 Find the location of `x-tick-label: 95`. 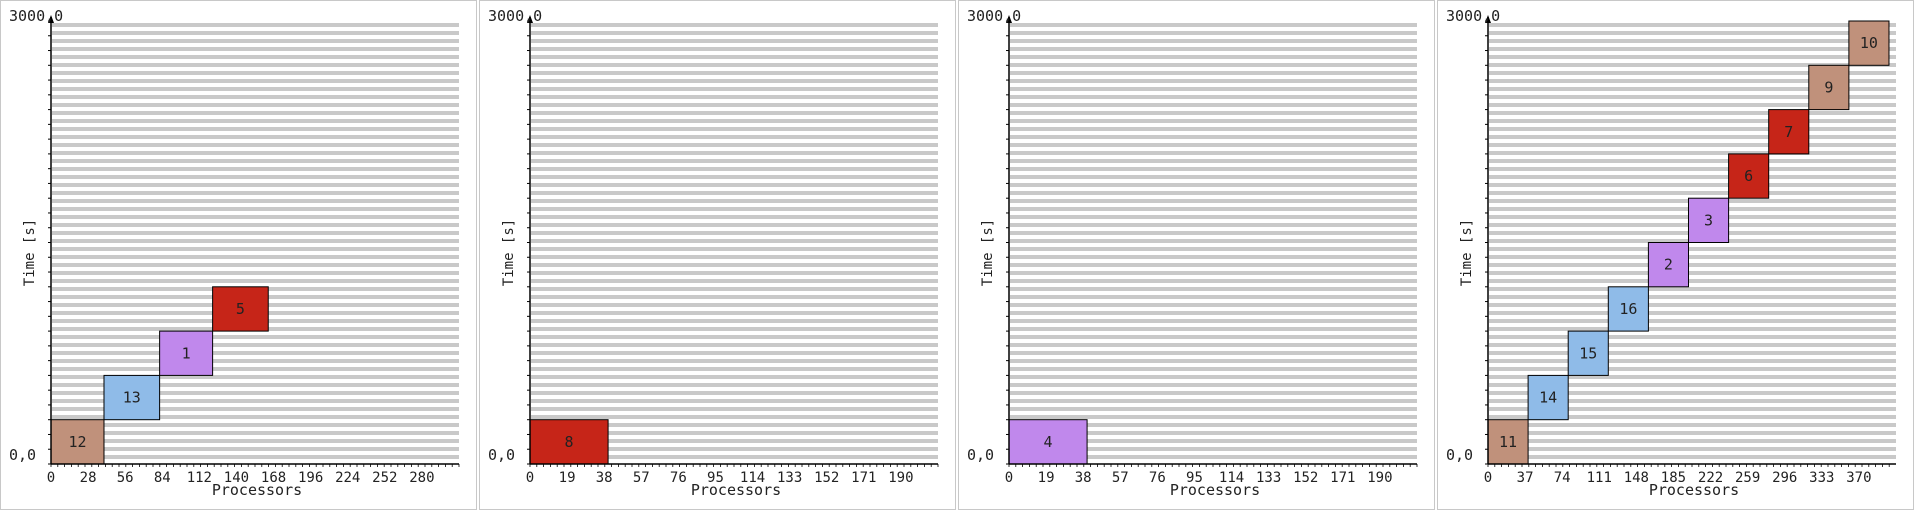

x-tick-label: 95 is located at coordinates (715, 478).